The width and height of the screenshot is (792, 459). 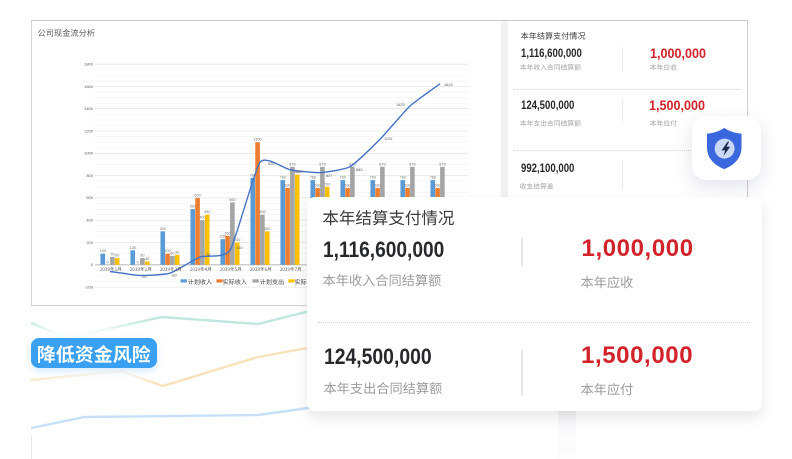 I want to click on svg-text: 260, so click(x=227, y=233).